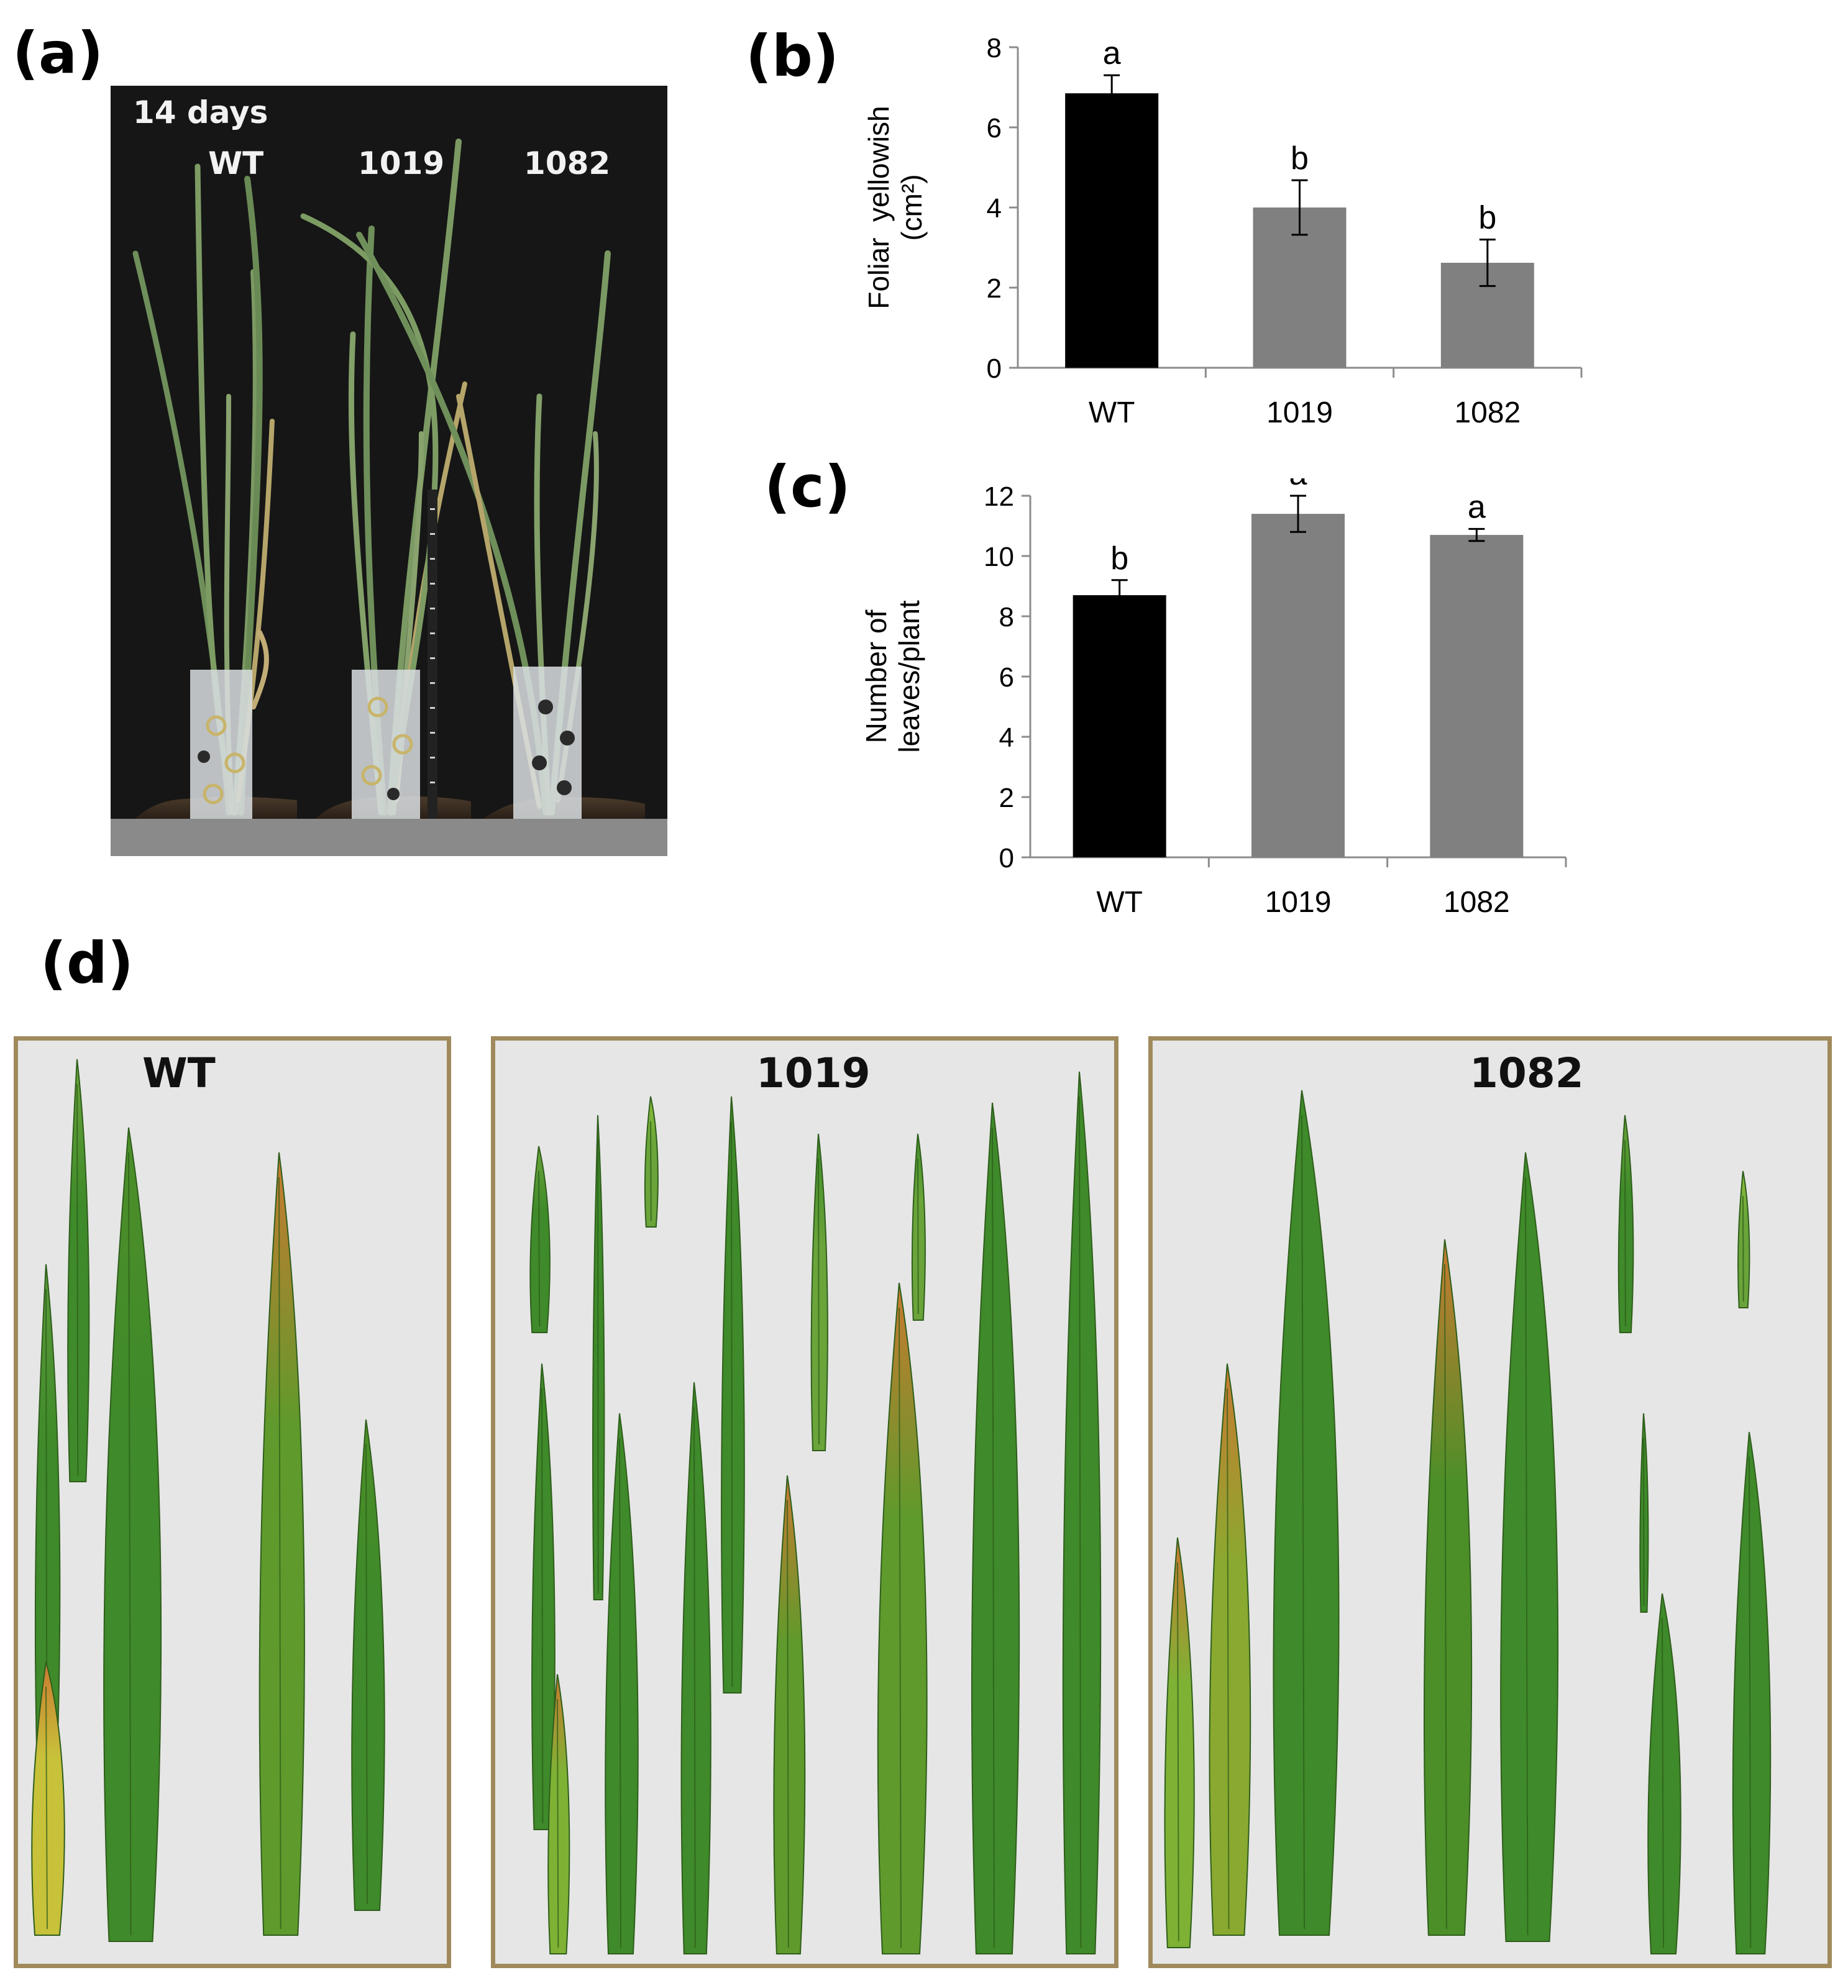 The height and width of the screenshot is (1988, 1848). I want to click on chart-c-category-label-1082: 1082, so click(1476, 902).